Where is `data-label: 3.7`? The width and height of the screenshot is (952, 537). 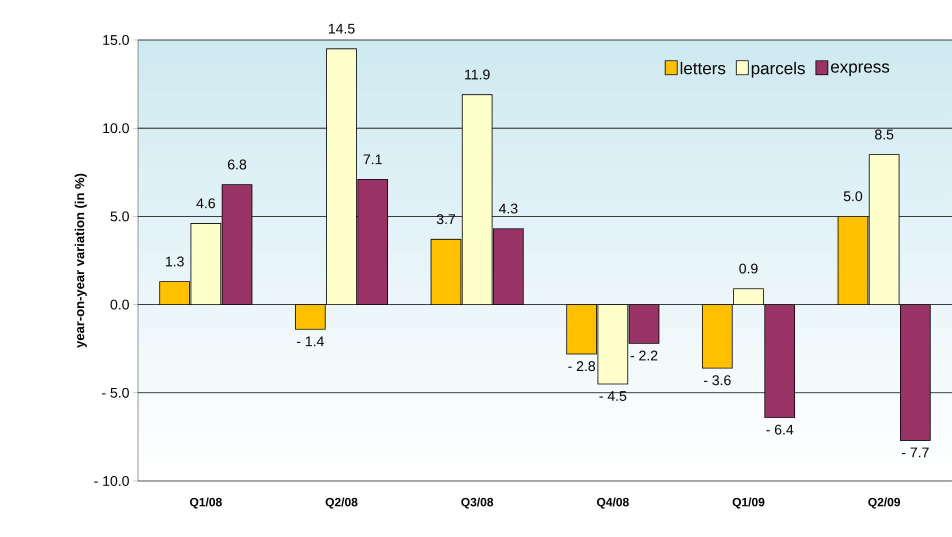
data-label: 3.7 is located at coordinates (445, 219).